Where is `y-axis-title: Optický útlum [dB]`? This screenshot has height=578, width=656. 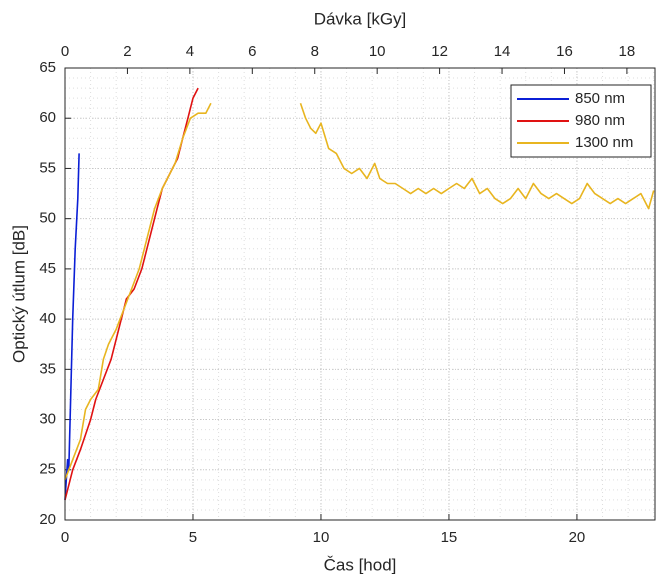 y-axis-title: Optický útlum [dB] is located at coordinates (18, 294).